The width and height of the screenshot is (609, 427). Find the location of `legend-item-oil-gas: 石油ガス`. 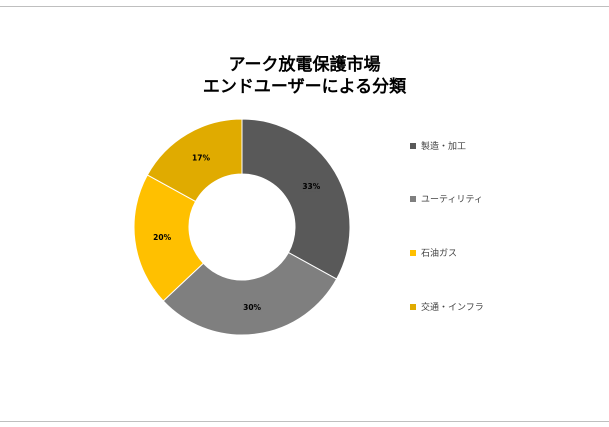

legend-item-oil-gas: 石油ガス is located at coordinates (433, 252).